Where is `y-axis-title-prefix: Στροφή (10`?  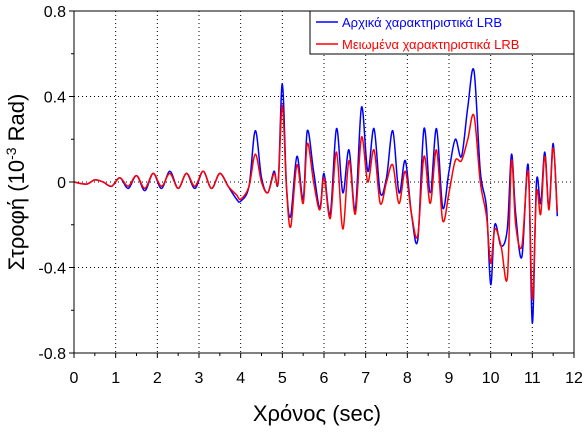 y-axis-title-prefix: Στροφή (10 is located at coordinates (16, 215).